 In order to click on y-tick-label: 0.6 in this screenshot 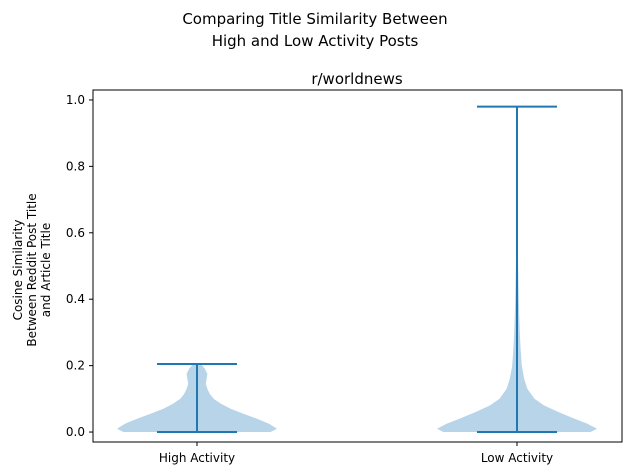, I will do `click(75, 233)`.